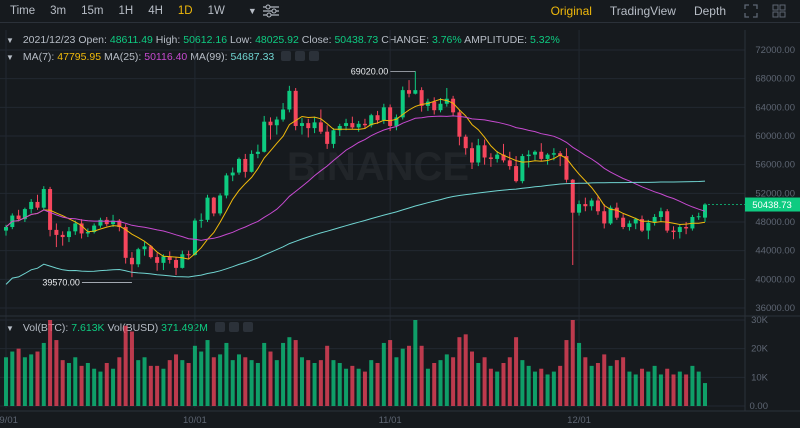 The width and height of the screenshot is (800, 428). Describe the element at coordinates (23, 11) in the screenshot. I see `tf-time: Time` at that location.